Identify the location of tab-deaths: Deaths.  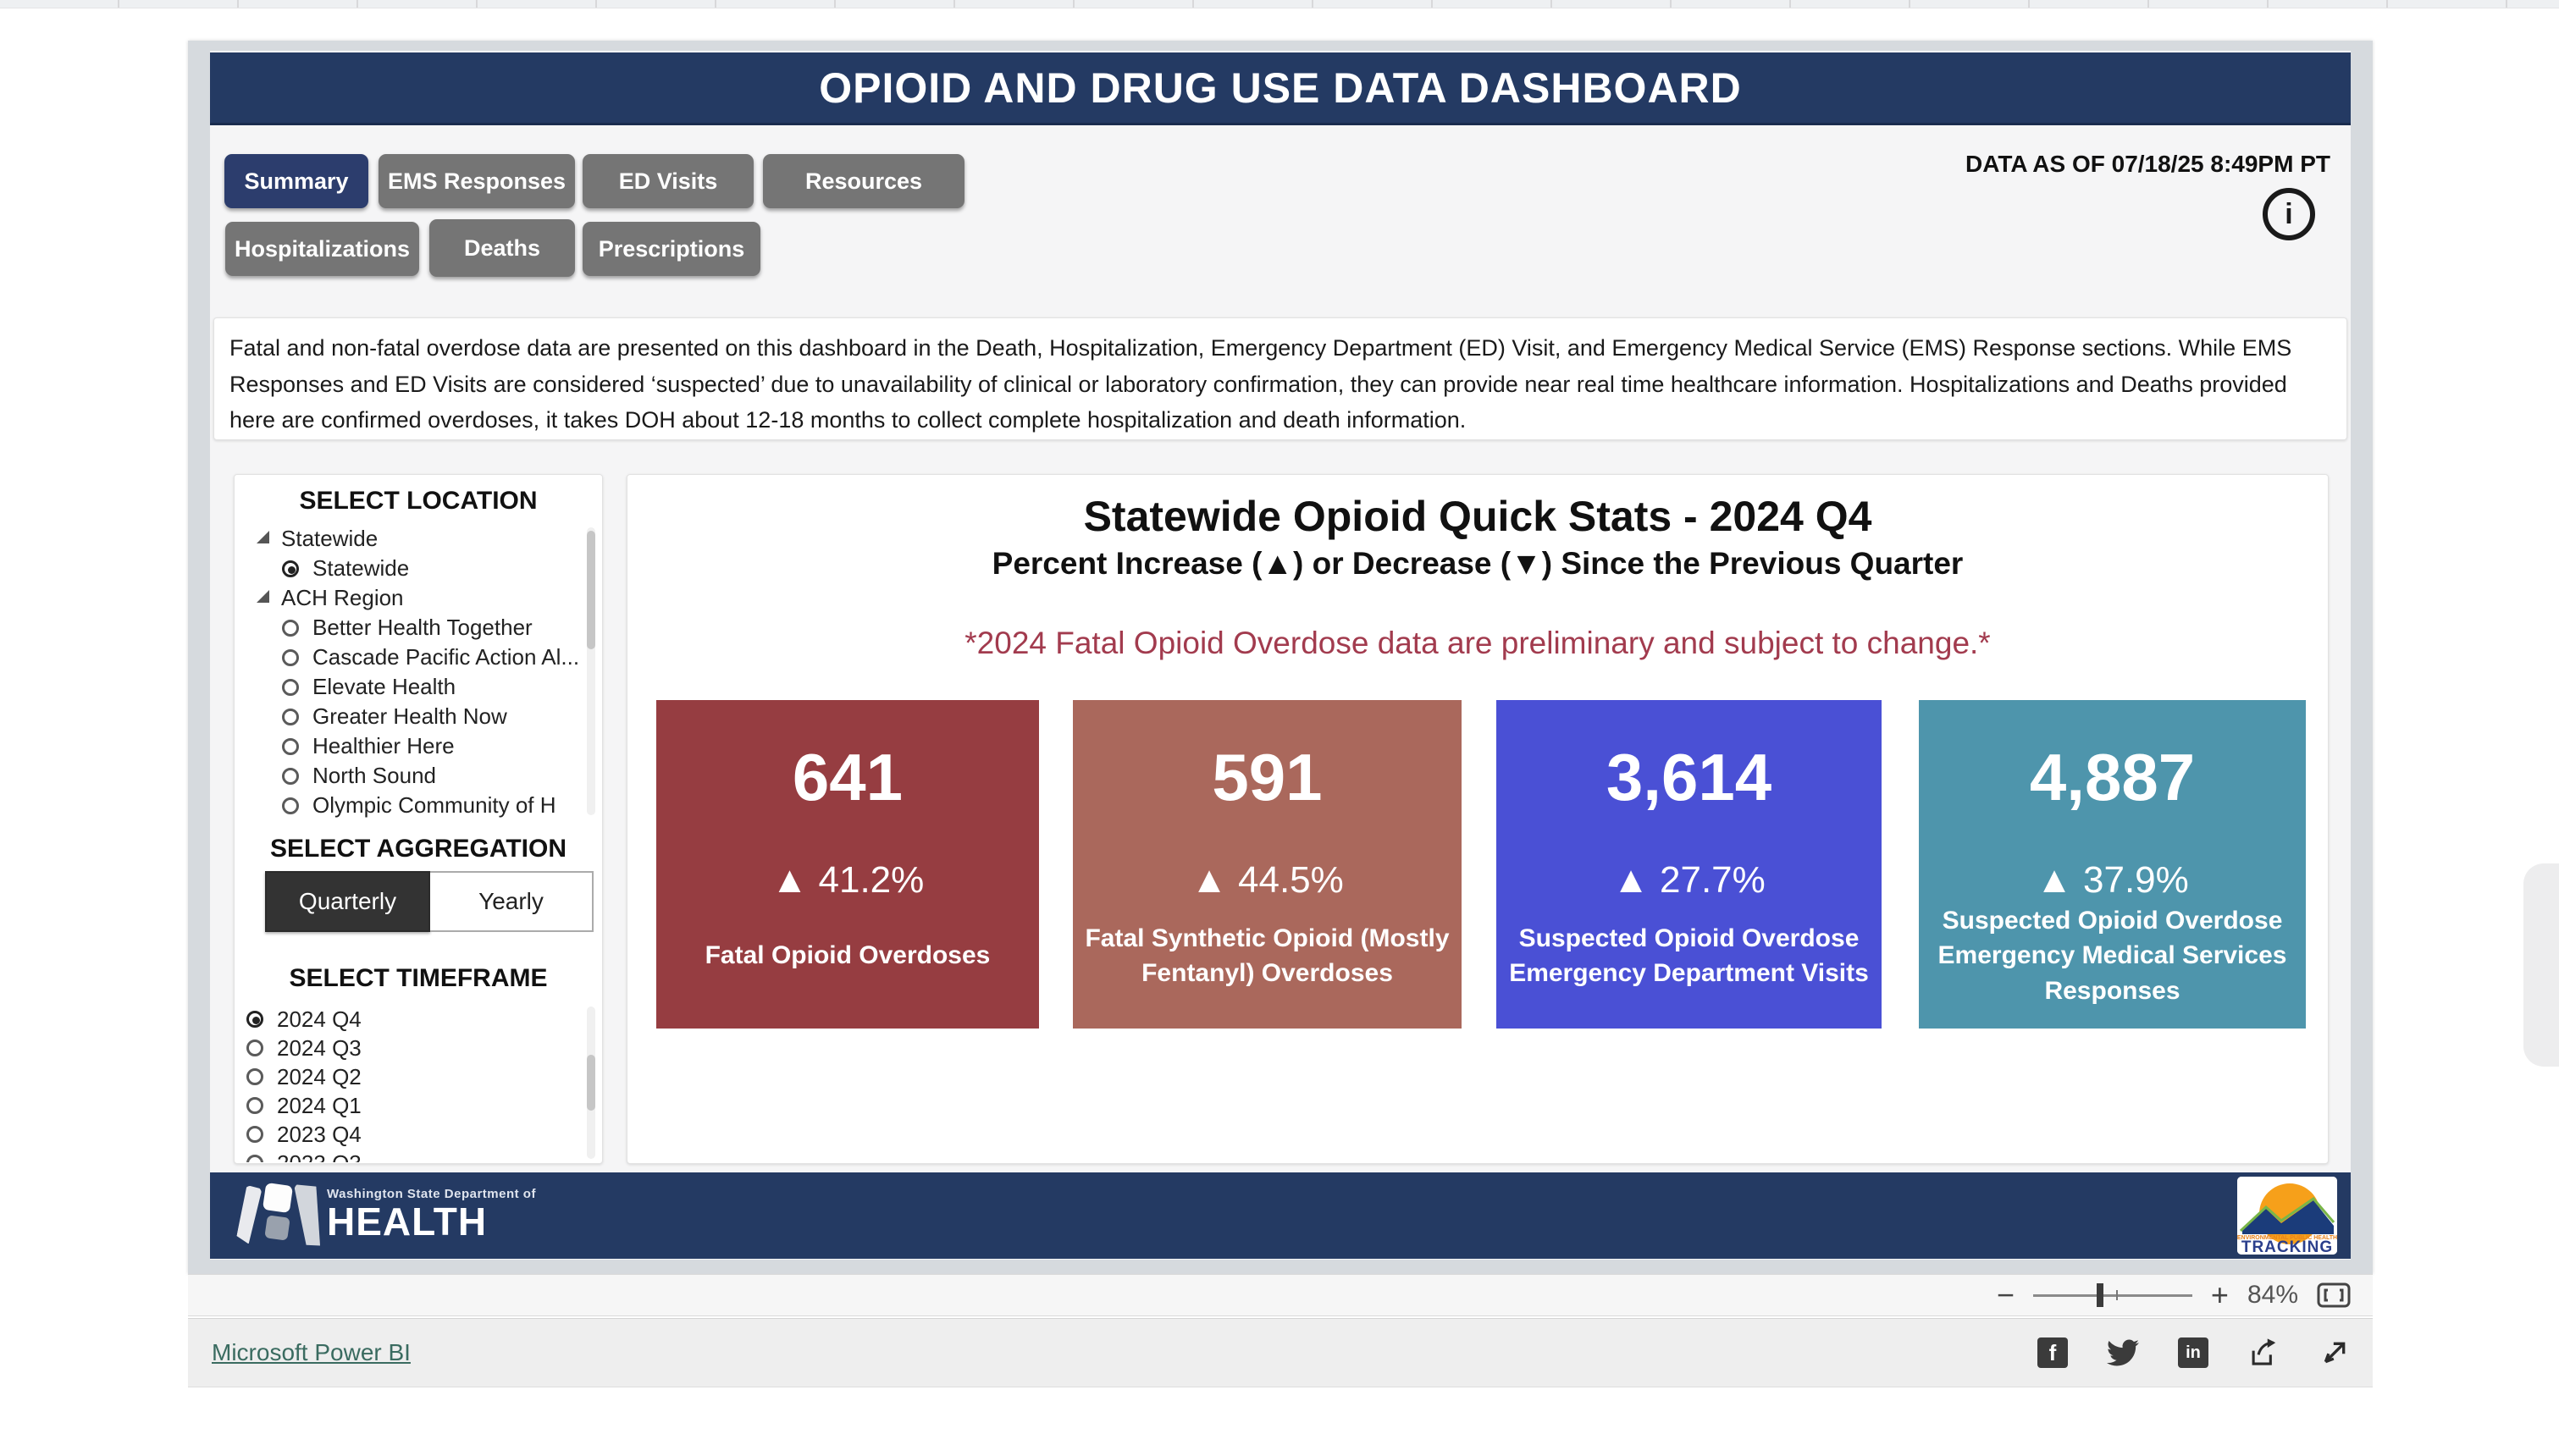
(502, 248).